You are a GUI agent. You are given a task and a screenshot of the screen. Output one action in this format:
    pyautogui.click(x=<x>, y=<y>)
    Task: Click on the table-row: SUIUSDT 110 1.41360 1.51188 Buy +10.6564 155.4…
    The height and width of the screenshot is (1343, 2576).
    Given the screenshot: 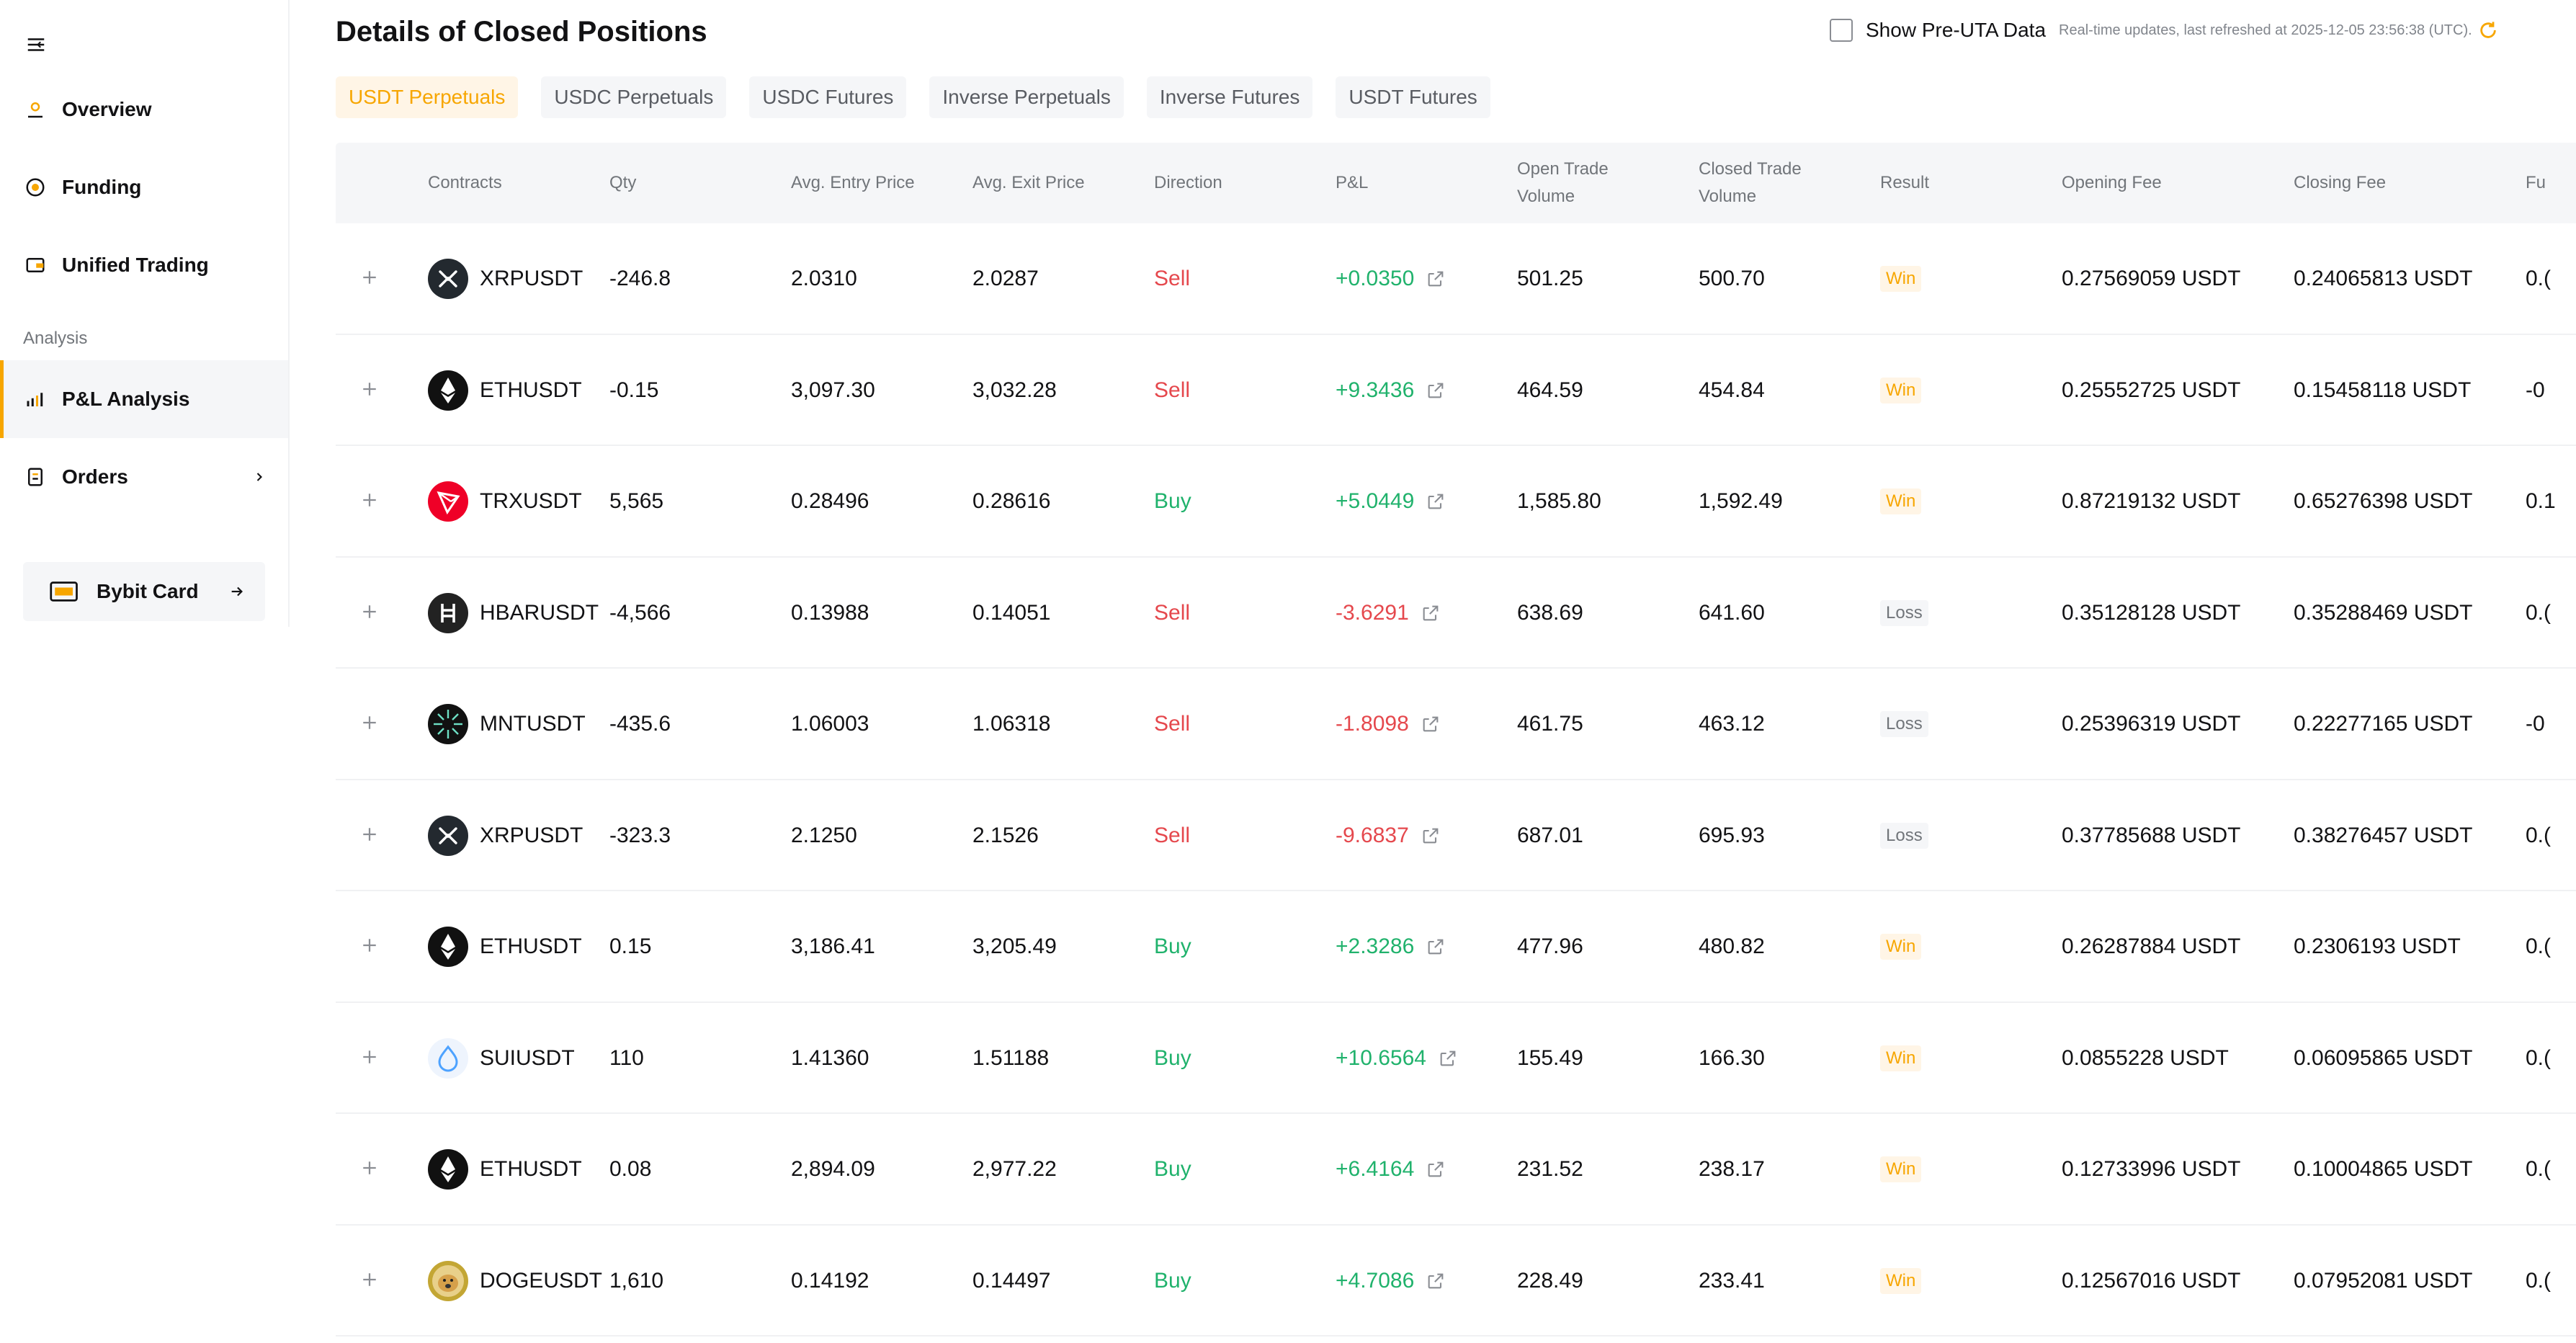 What is the action you would take?
    pyautogui.click(x=1456, y=1058)
    